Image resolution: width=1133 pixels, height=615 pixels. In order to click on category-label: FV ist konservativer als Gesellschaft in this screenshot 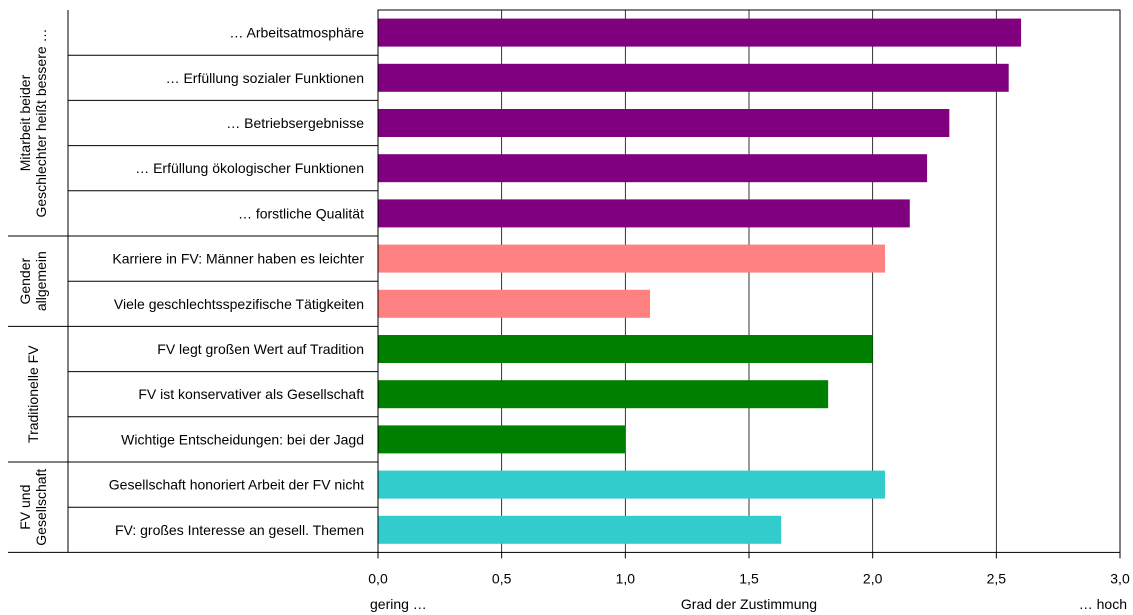, I will do `click(251, 394)`.